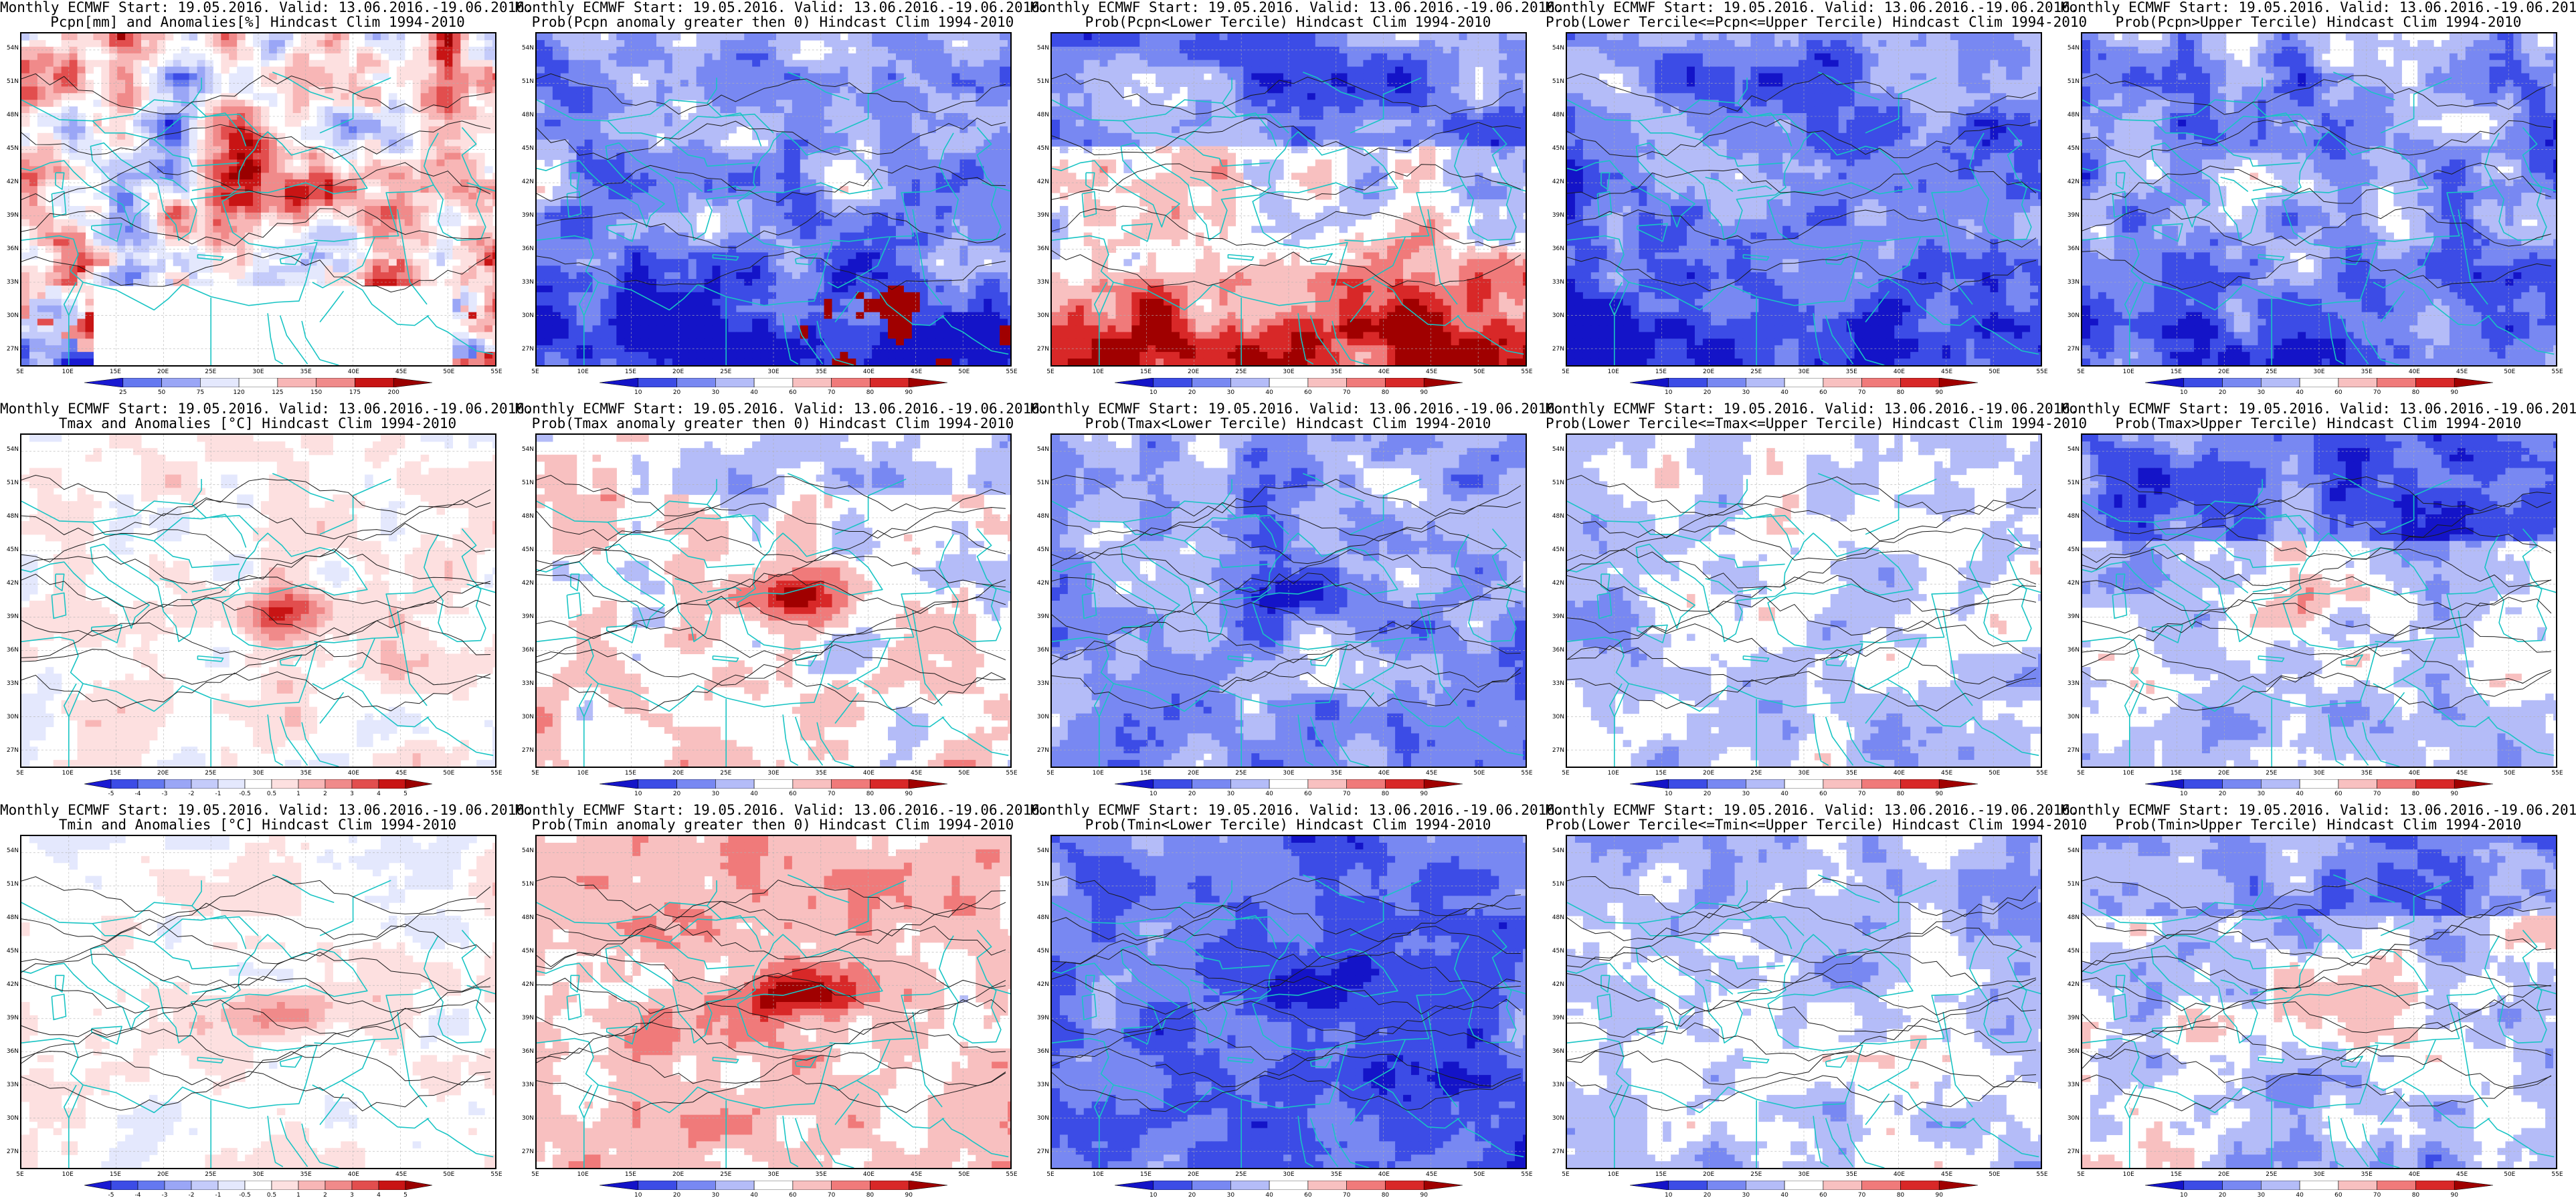 This screenshot has height=1204, width=2576. Describe the element at coordinates (676, 1195) in the screenshot. I see `colorbar-label: 20` at that location.